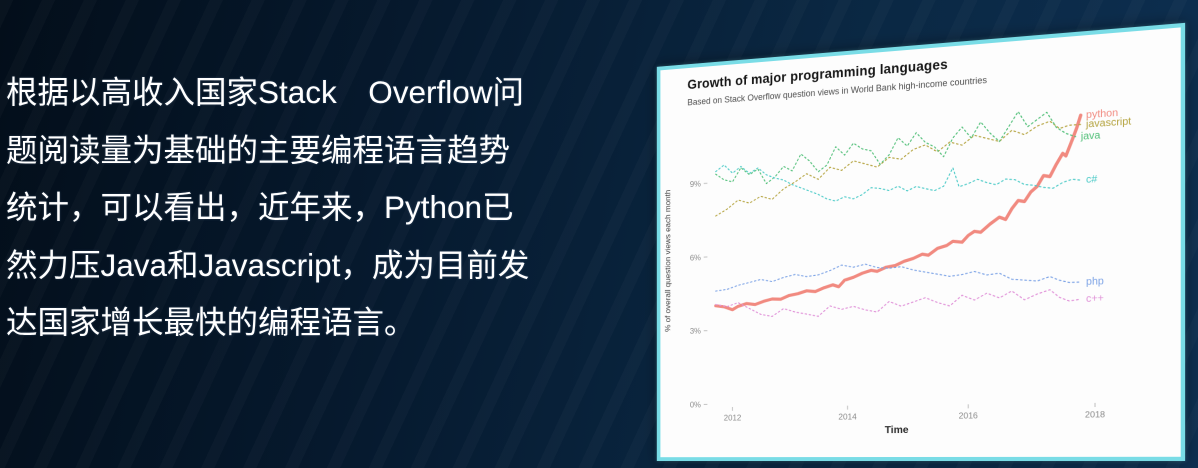 The height and width of the screenshot is (468, 1198). I want to click on series-label-javascript: javascript, so click(1108, 123).